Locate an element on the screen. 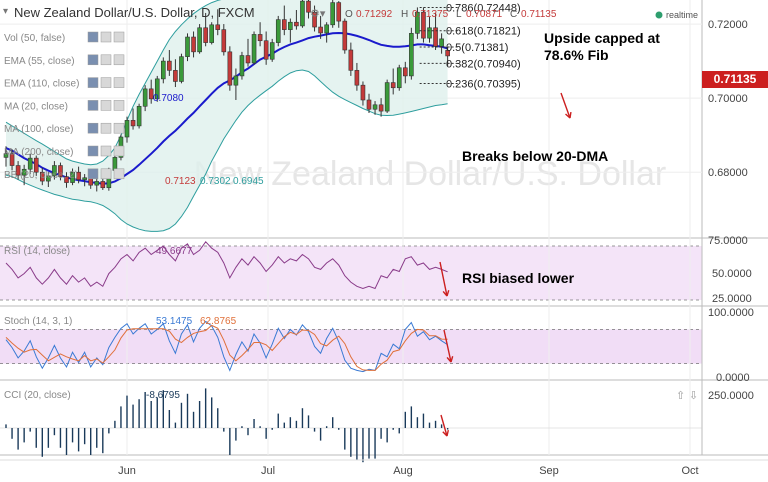  legend-label: BB (20, close, 2) is located at coordinates (41, 175).